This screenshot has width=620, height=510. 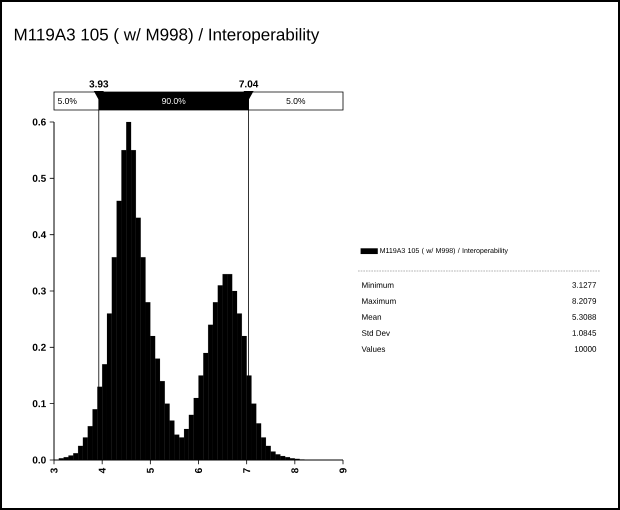 I want to click on ref-line-label: 3.93, so click(x=98, y=84).